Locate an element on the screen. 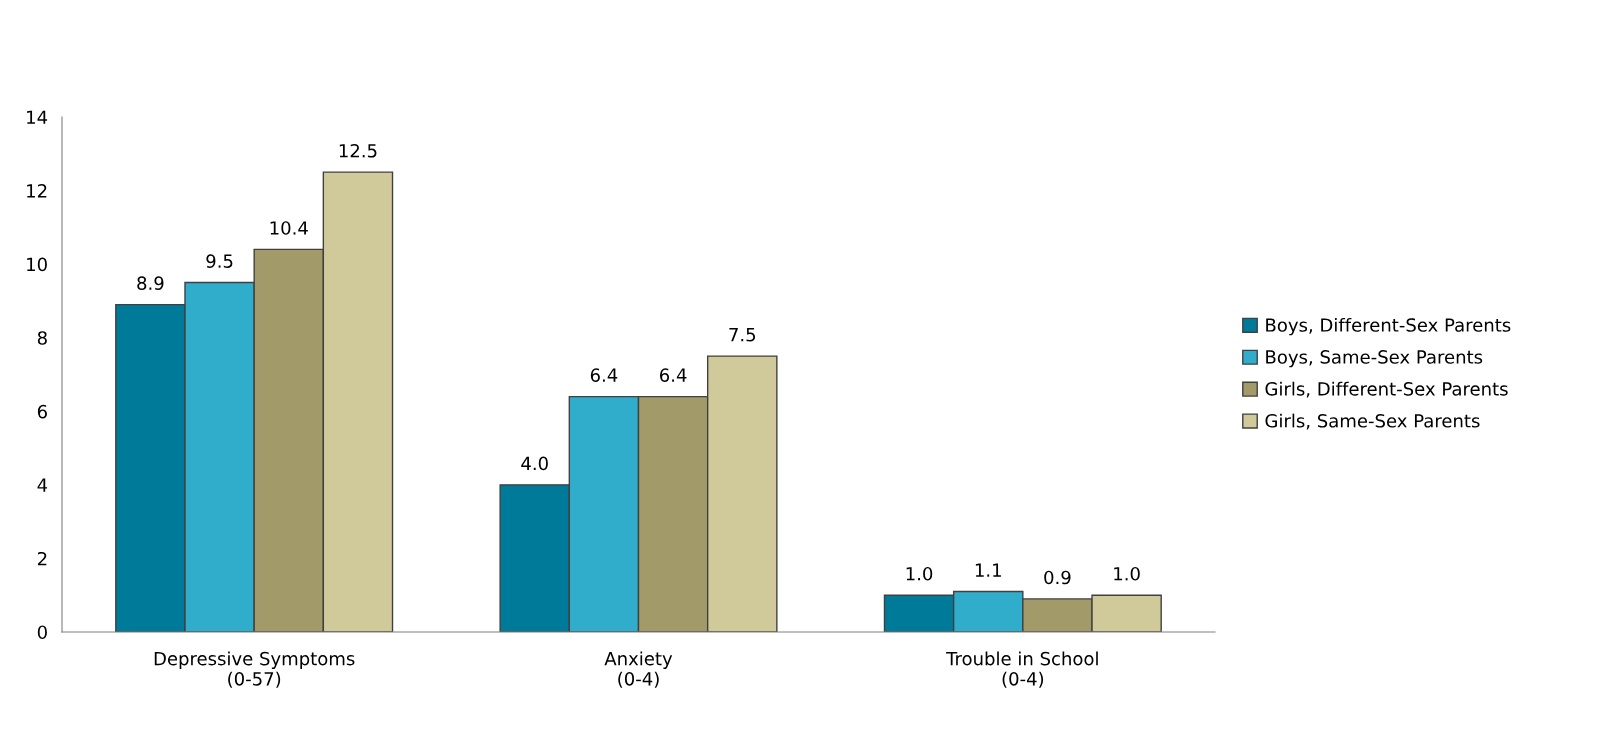 This screenshot has height=737, width=1608. data-label: 12.5 is located at coordinates (358, 150).